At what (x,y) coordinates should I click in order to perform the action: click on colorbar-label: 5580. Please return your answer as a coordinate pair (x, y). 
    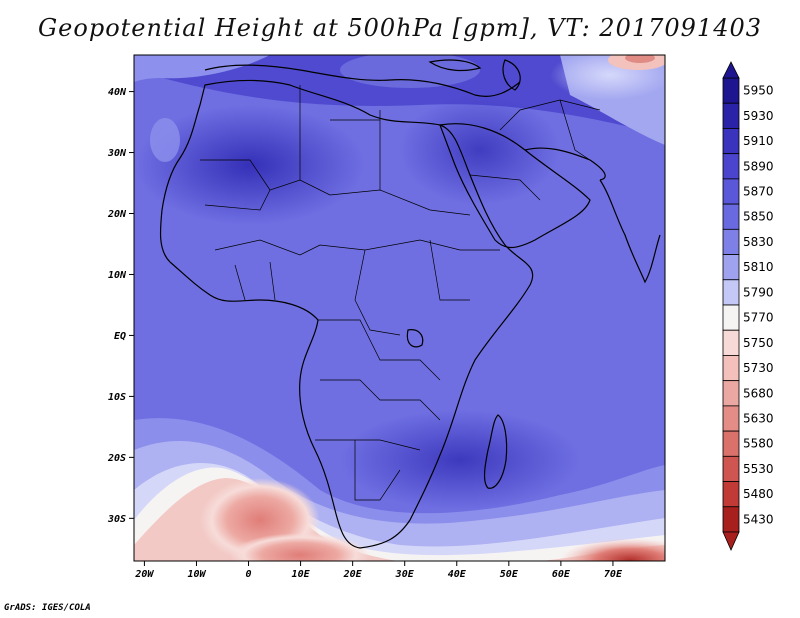
    Looking at the image, I should click on (758, 444).